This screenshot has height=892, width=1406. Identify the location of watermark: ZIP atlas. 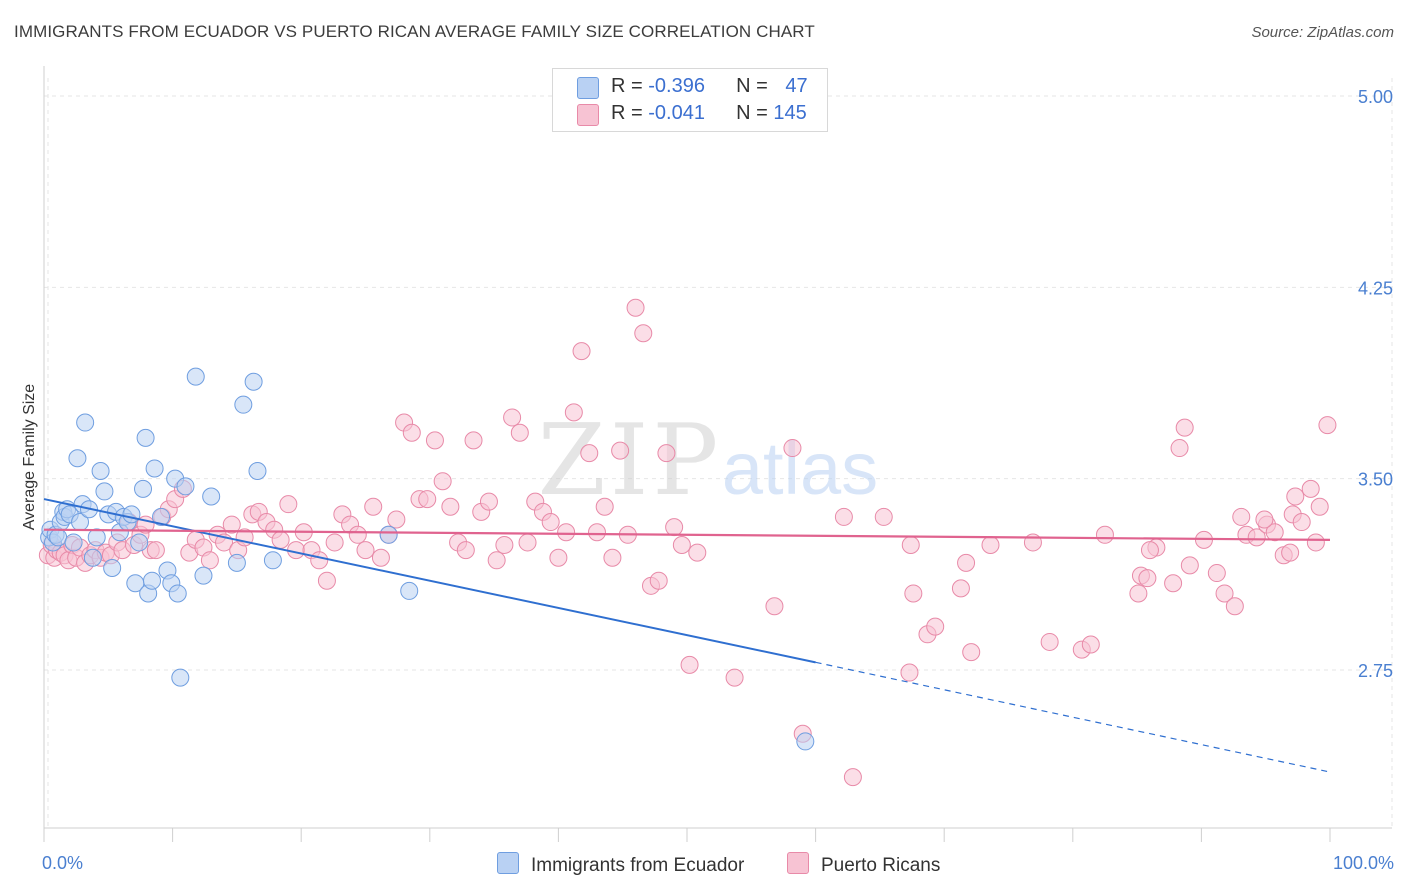
(708, 461).